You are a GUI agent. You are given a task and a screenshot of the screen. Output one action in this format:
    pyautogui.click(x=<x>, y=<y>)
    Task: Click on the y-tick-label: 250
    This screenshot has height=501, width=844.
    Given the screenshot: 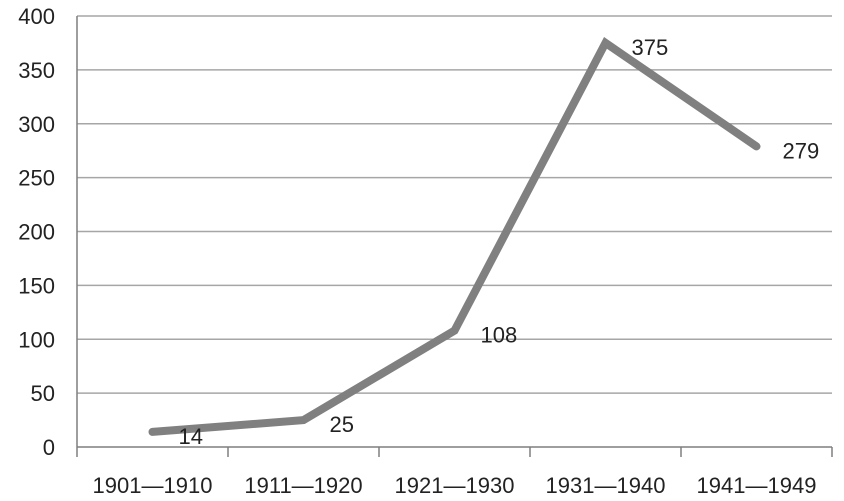 What is the action you would take?
    pyautogui.click(x=36, y=178)
    